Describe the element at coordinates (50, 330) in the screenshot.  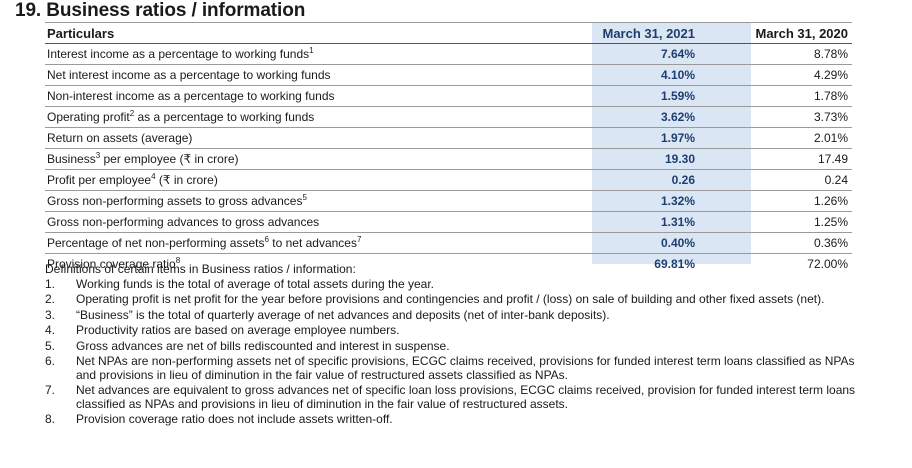
I see `definition-number: 4.` at that location.